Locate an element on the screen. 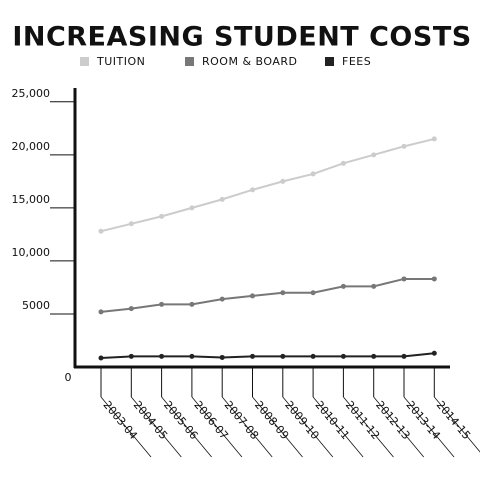 This screenshot has width=480, height=480. y-tick-label: 10,000 is located at coordinates (31, 252).